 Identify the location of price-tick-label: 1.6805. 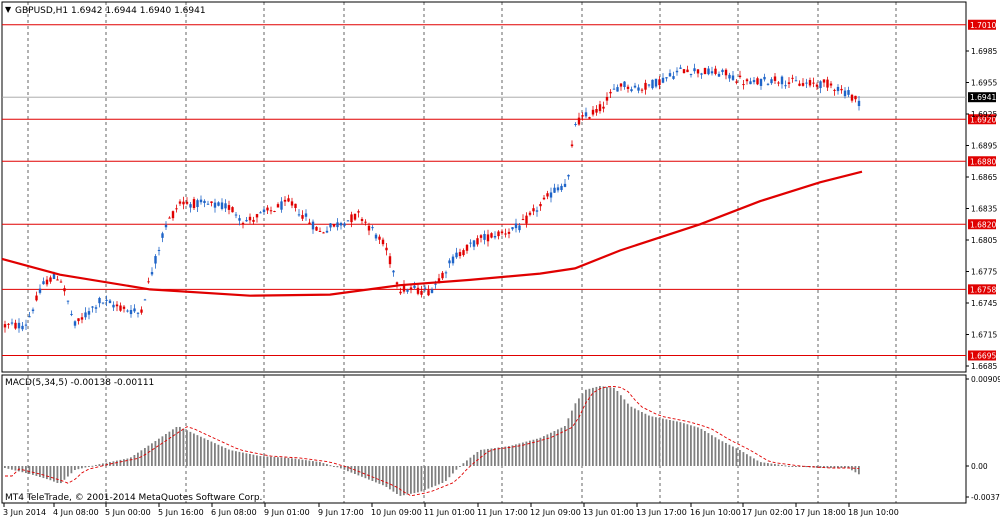
(984, 240).